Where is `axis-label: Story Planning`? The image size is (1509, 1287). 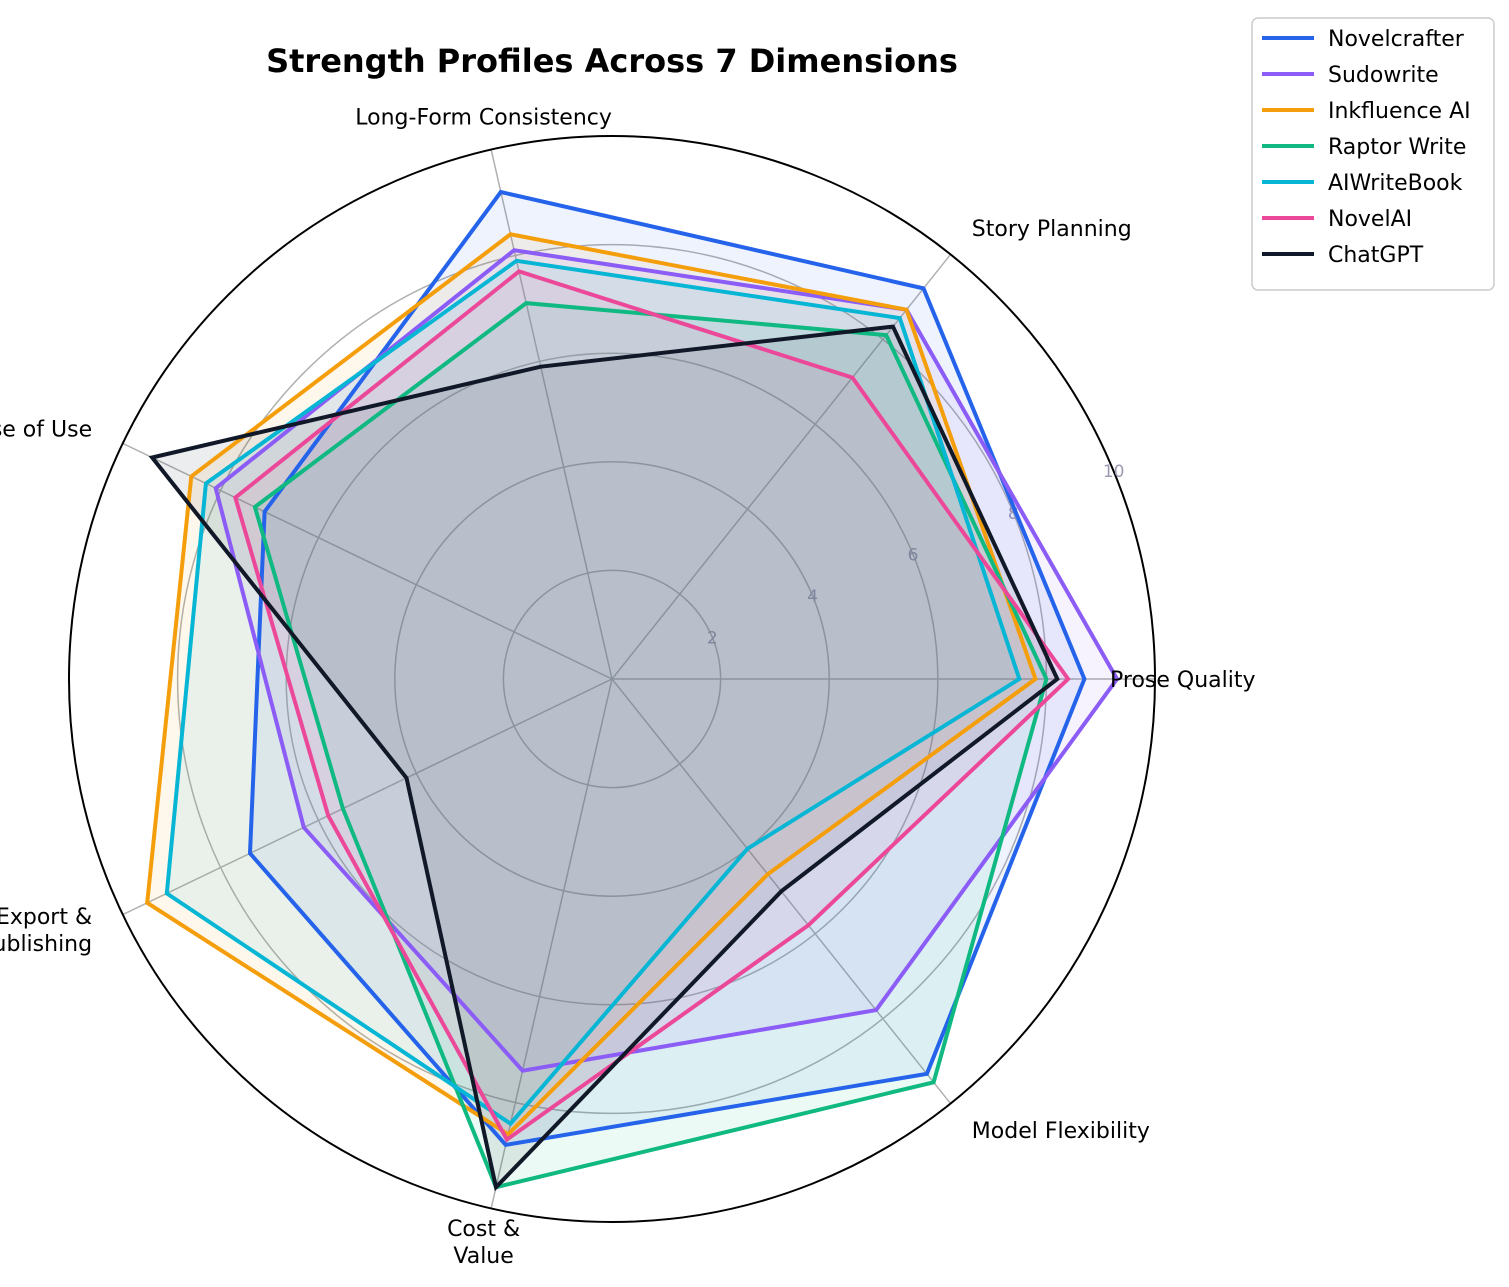 axis-label: Story Planning is located at coordinates (1052, 229).